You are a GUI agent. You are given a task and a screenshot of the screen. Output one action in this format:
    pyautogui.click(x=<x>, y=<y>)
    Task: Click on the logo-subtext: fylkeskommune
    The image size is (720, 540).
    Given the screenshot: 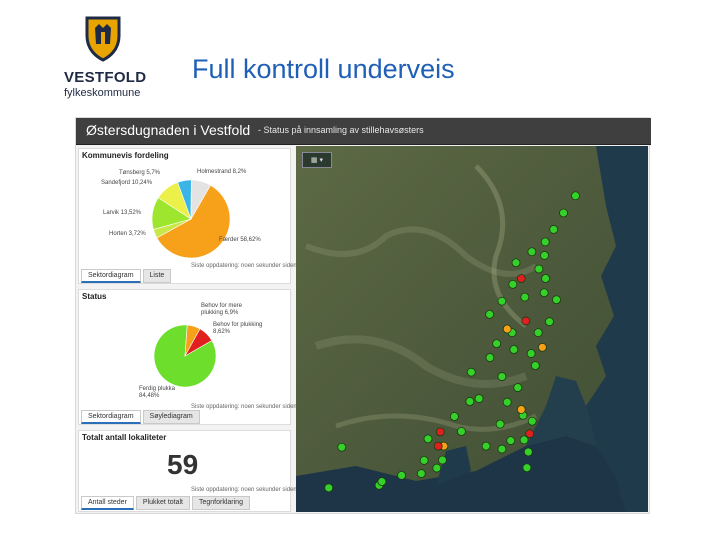 What is the action you would take?
    pyautogui.click(x=102, y=93)
    